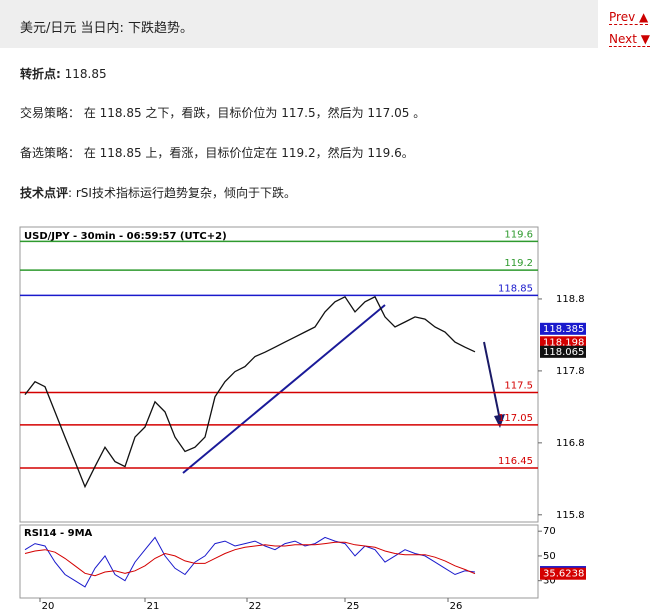  What do you see at coordinates (284, 389) in the screenshot?
I see `trend-line` at bounding box center [284, 389].